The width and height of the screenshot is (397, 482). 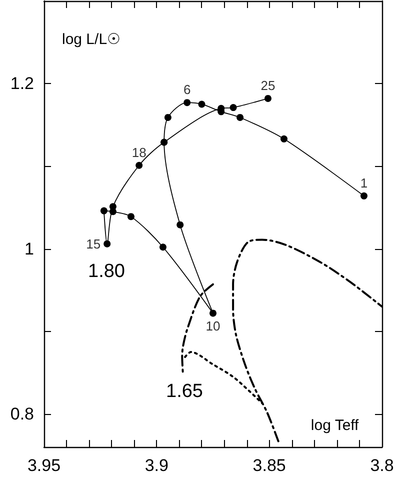 I want to click on x-axis-title: log Teff, so click(x=335, y=425).